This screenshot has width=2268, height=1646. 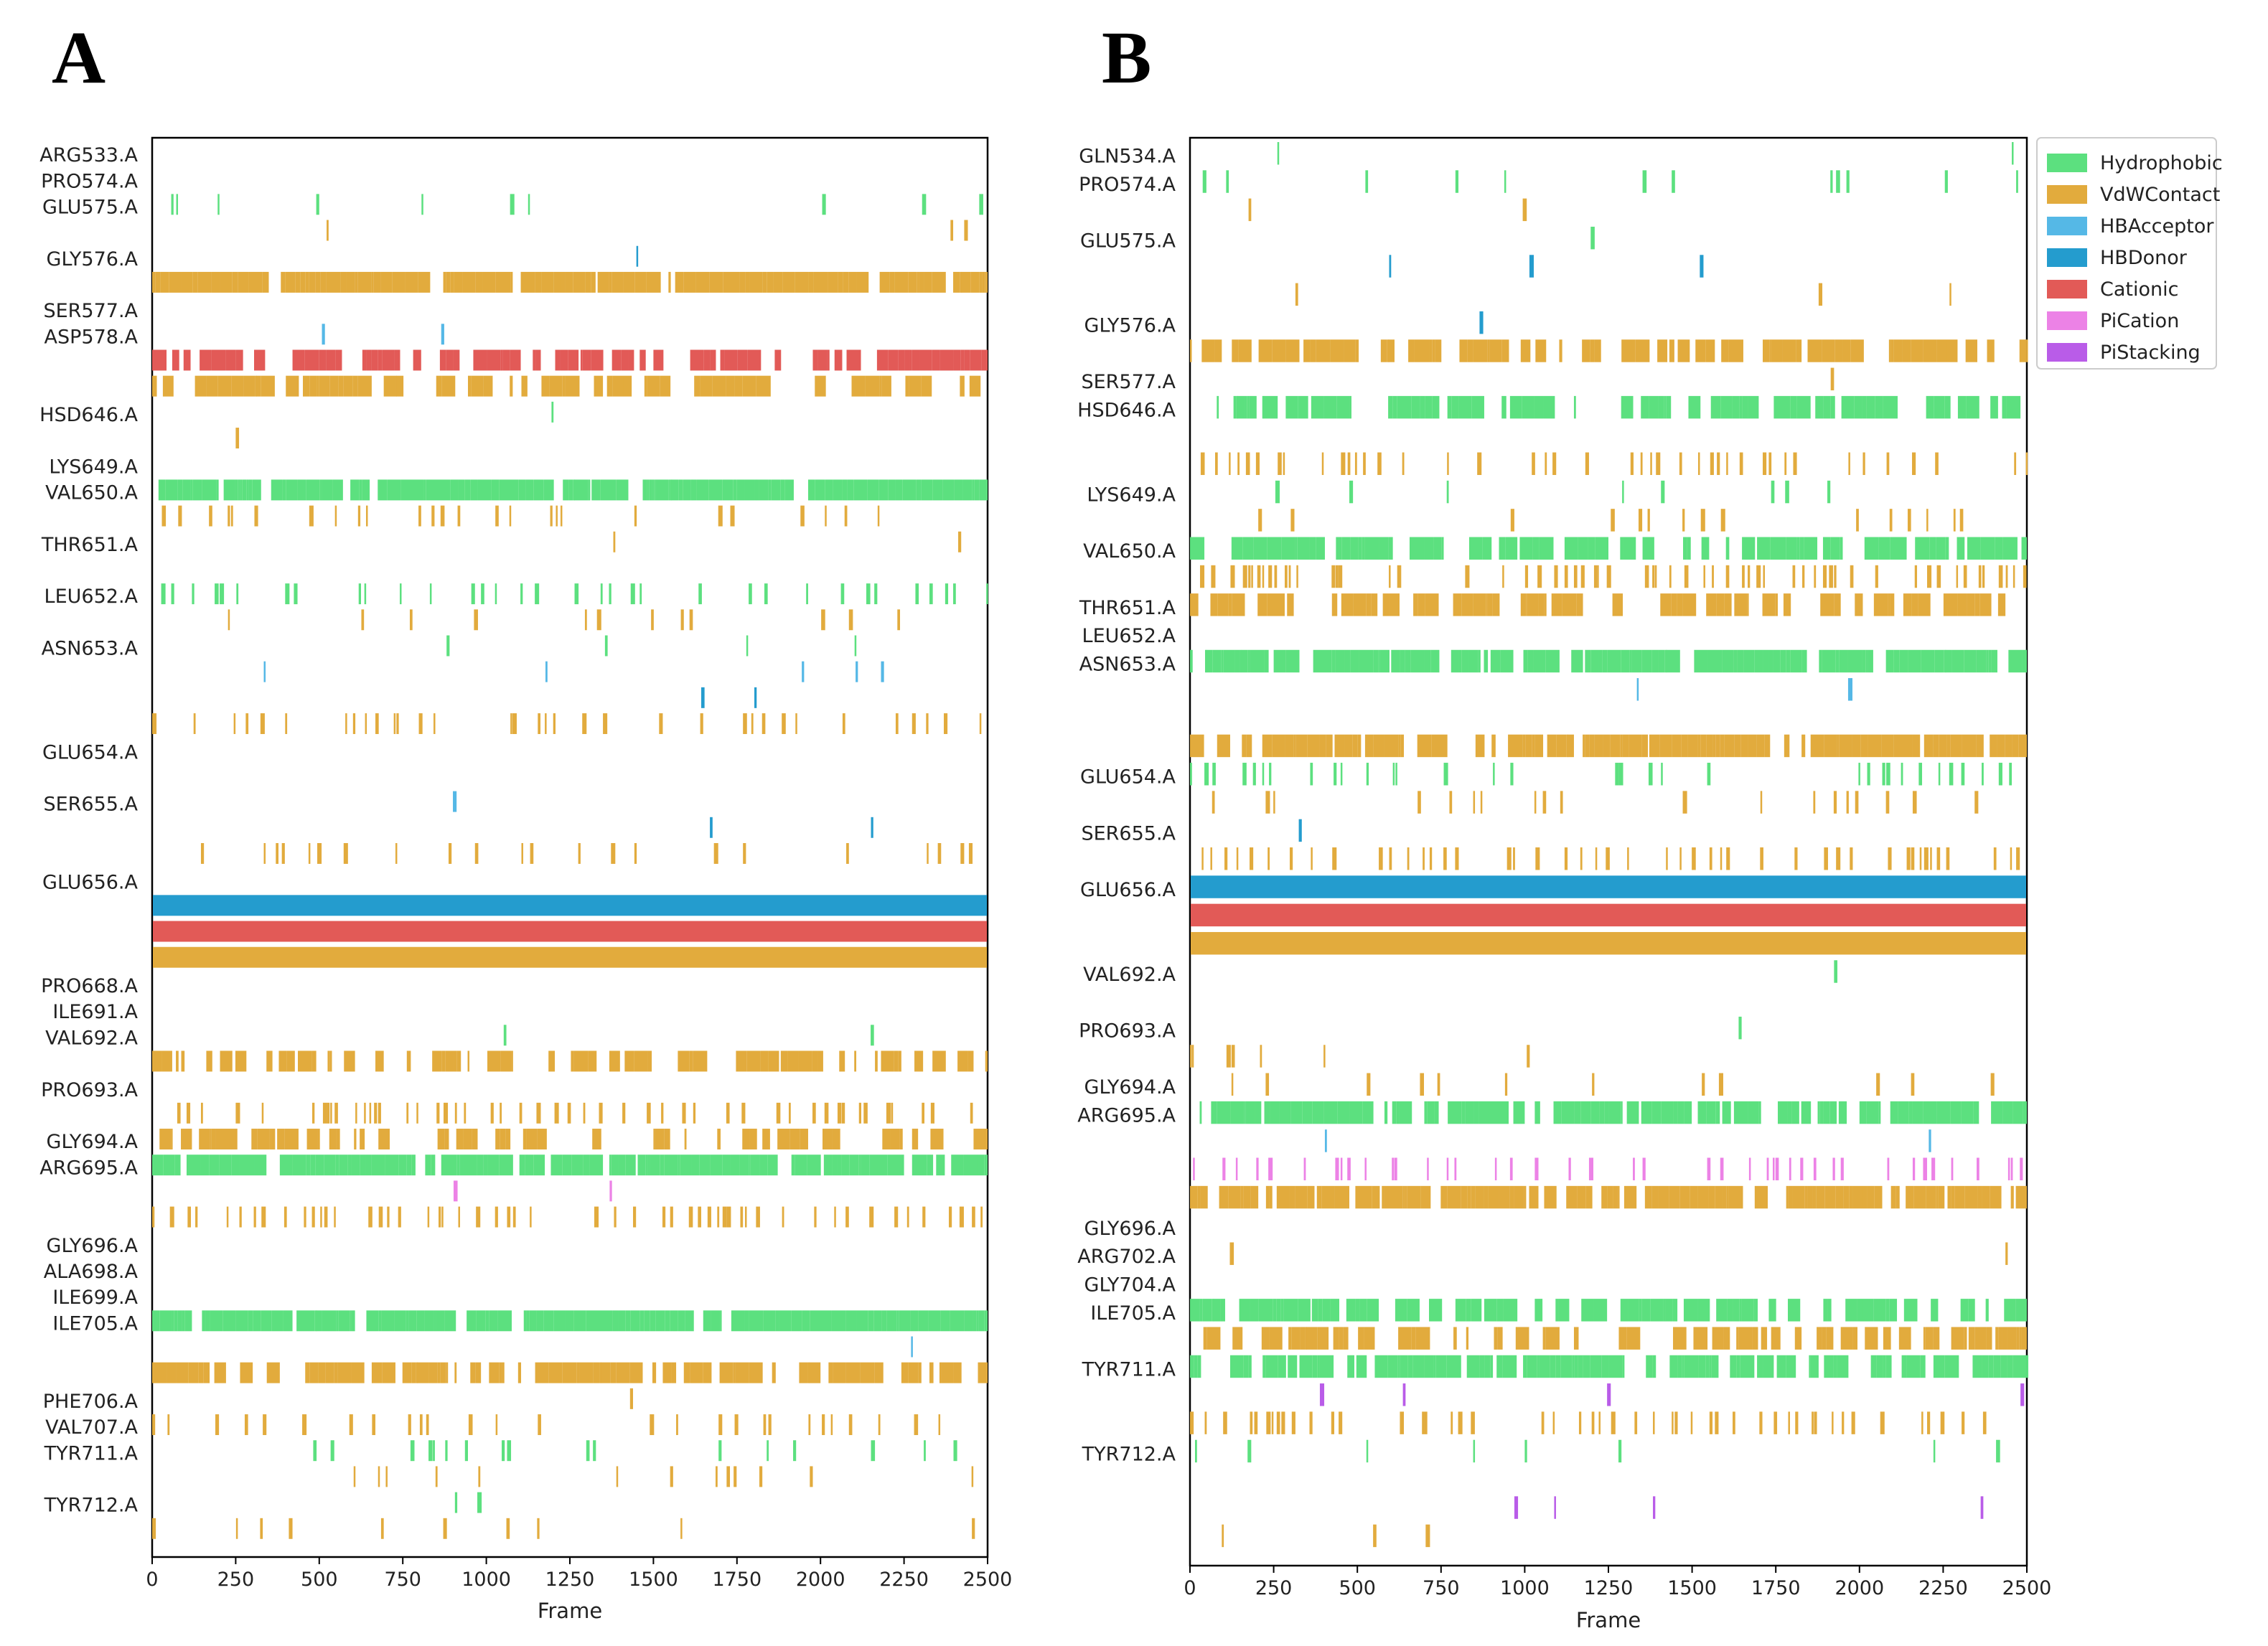 What do you see at coordinates (88, 415) in the screenshot?
I see `residue-label: HSD646.A` at bounding box center [88, 415].